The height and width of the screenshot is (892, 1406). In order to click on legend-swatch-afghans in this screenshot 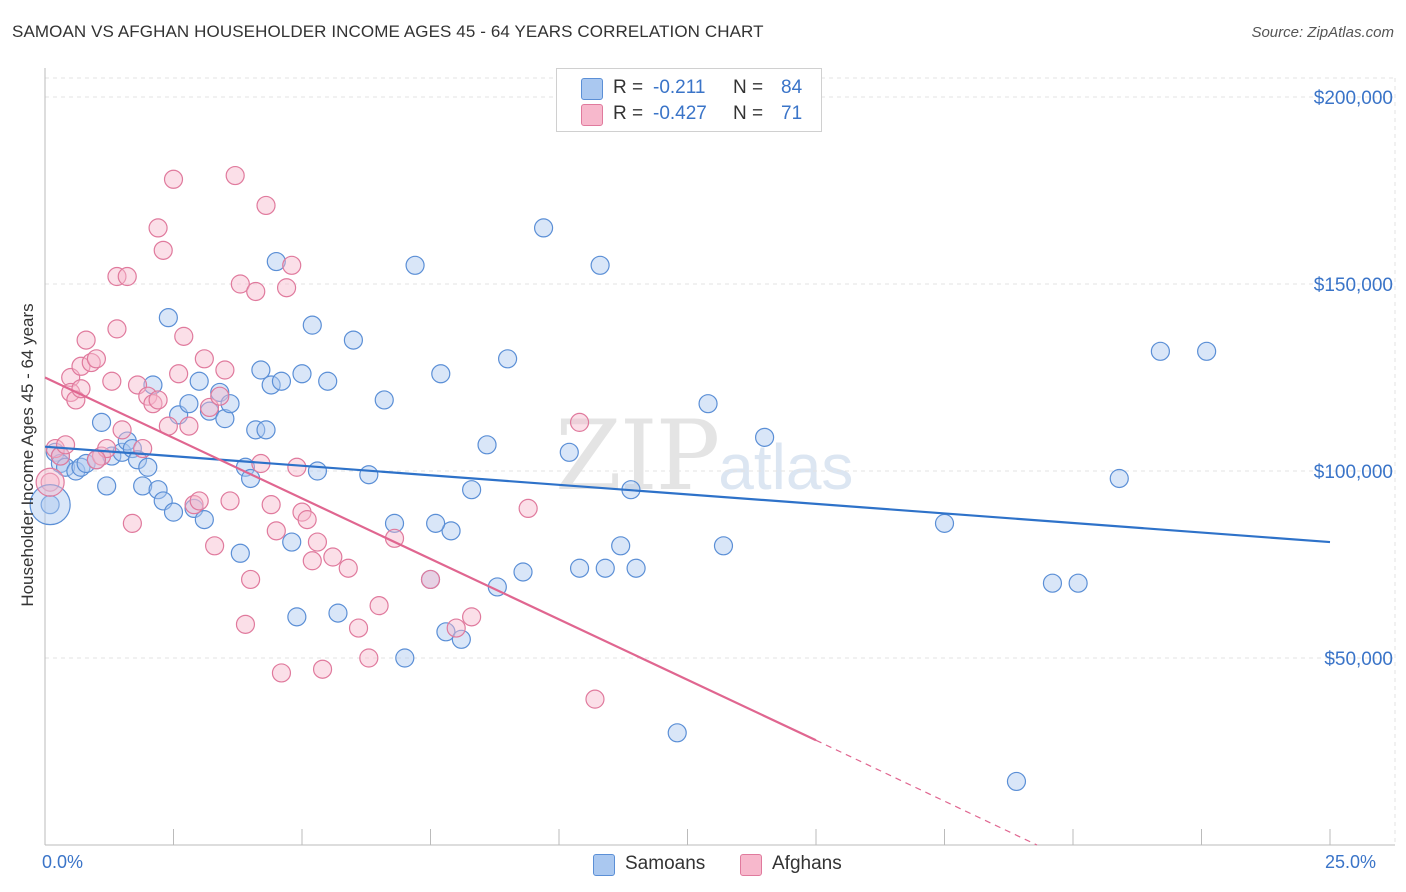, I will do `click(592, 115)`.